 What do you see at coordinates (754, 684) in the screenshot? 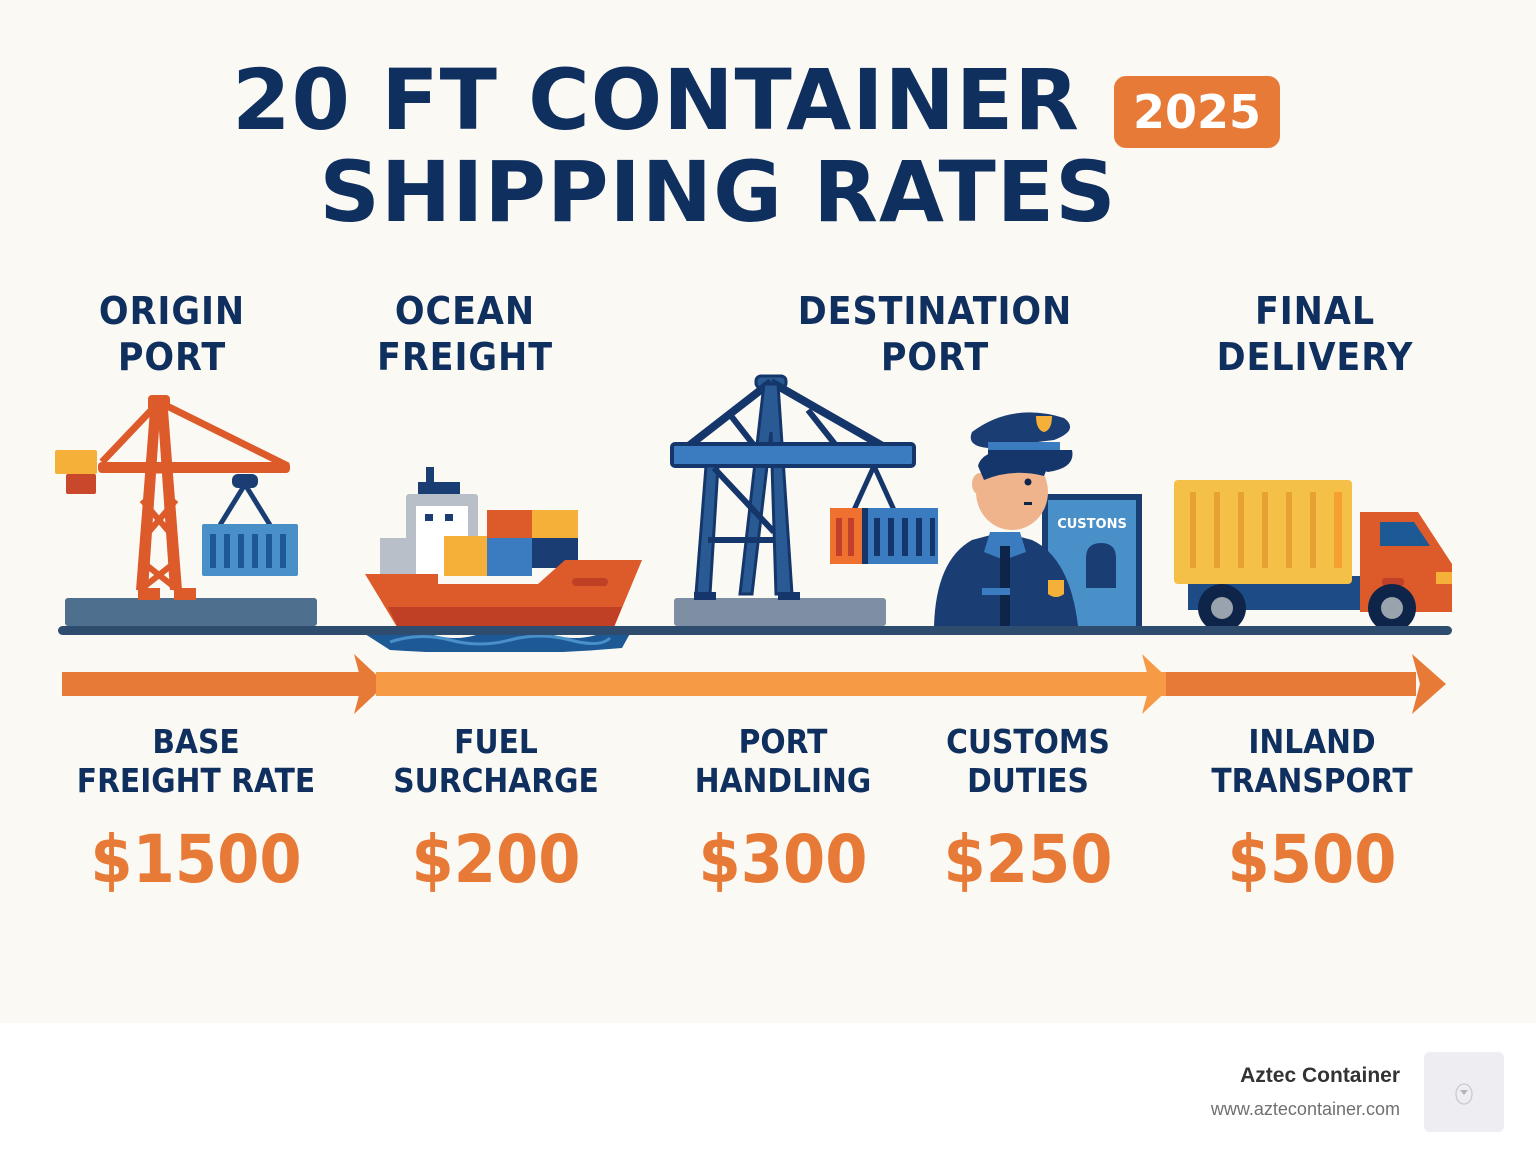
I see `cost-flow-arrows` at bounding box center [754, 684].